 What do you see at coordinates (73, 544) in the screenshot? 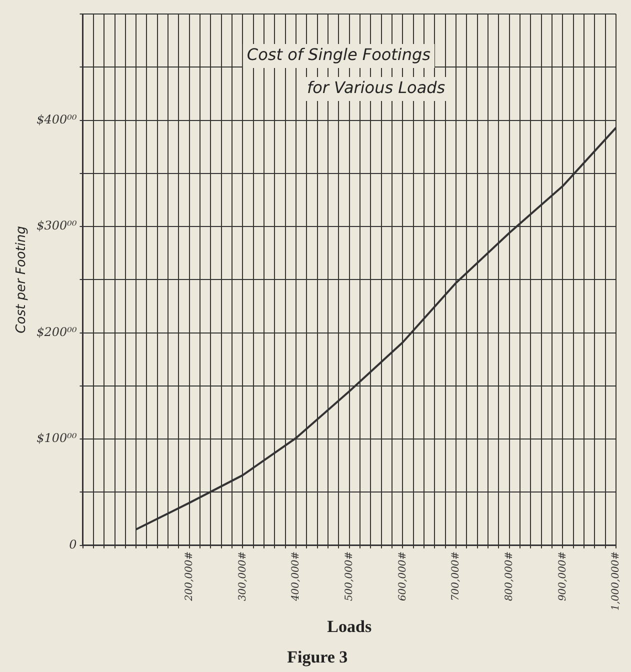
I see `y-tick-label: 0` at bounding box center [73, 544].